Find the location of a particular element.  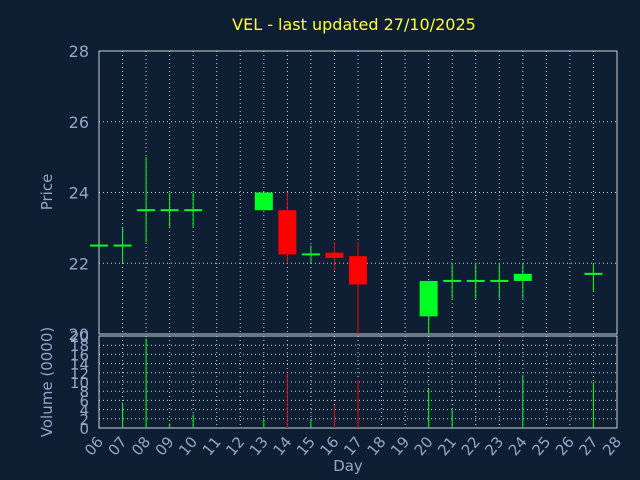

day-tick-label: 07 is located at coordinates (118, 446).